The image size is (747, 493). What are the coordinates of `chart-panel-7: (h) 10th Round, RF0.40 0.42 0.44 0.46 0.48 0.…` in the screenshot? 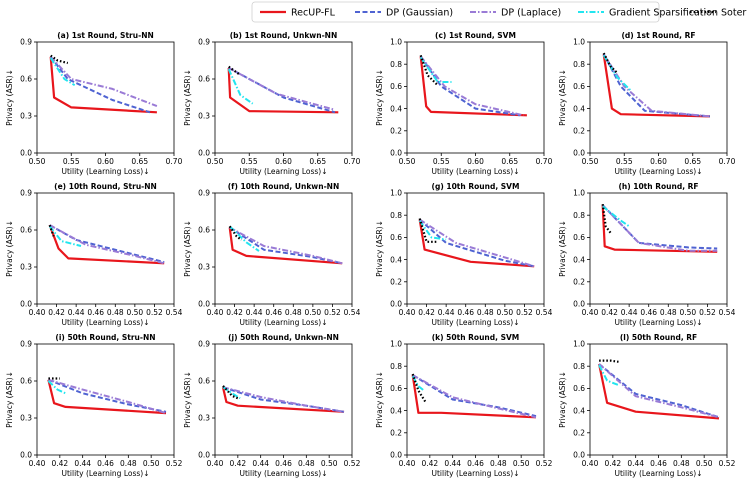 It's located at (647, 254).